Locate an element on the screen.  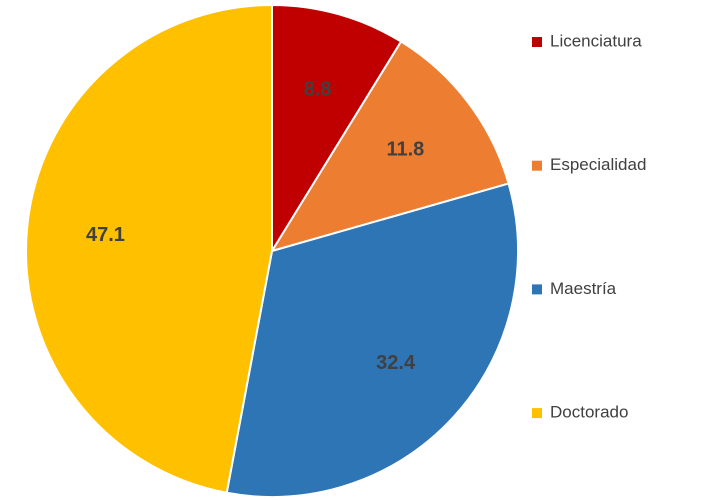
data-label: 8.8 is located at coordinates (318, 89).